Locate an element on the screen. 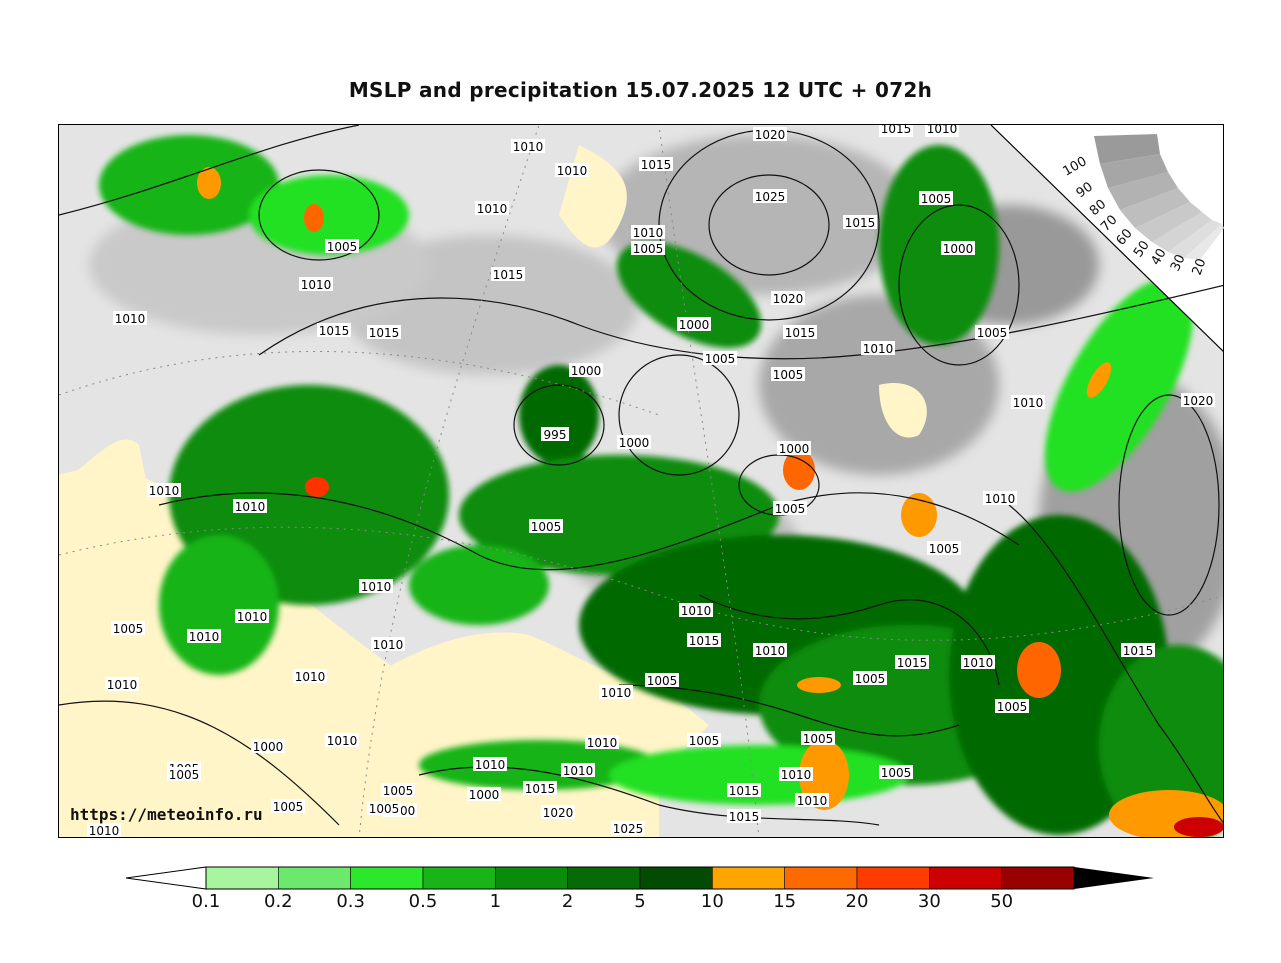 The width and height of the screenshot is (1281, 963). humidity-scale: 100 90 80 70 60 50 40 30 20 is located at coordinates (1142, 205).